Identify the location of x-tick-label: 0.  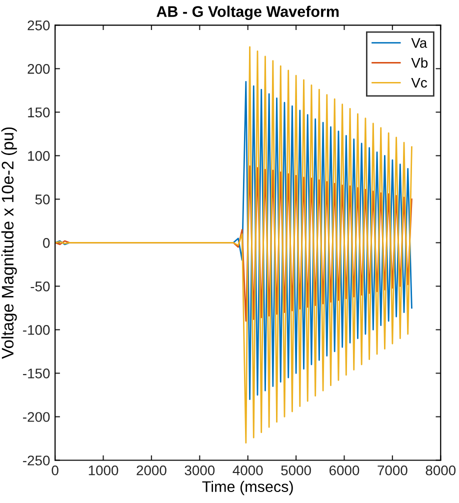
(55, 470).